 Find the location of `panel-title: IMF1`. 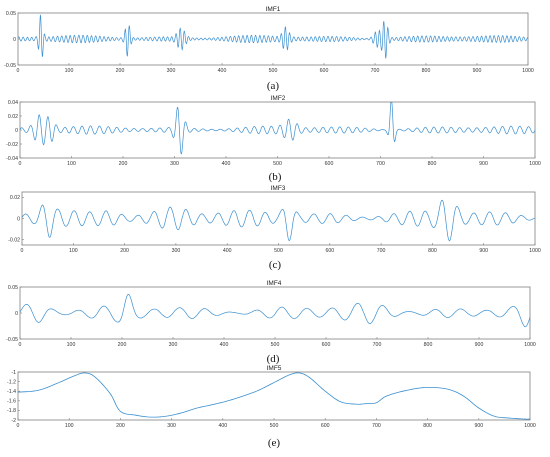

panel-title: IMF1 is located at coordinates (273, 9).